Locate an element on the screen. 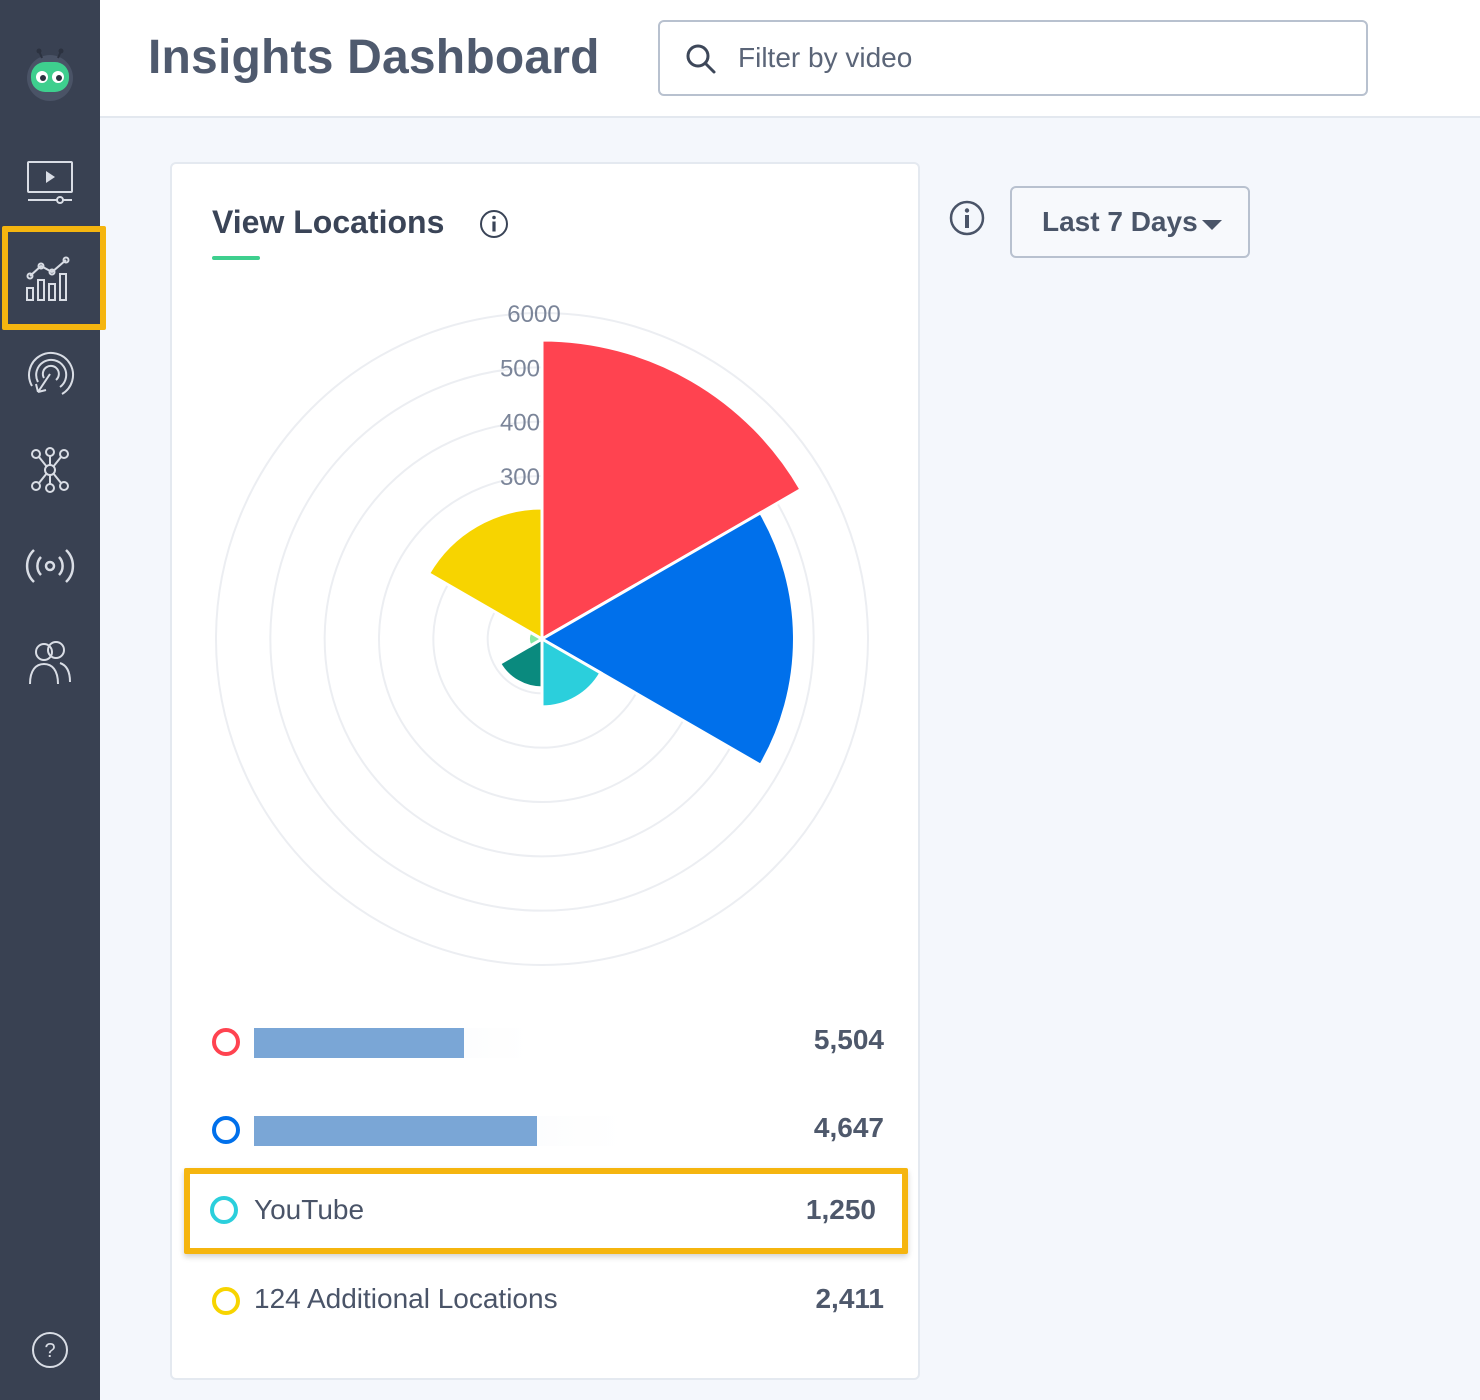  help-icon: ? is located at coordinates (50, 1350).